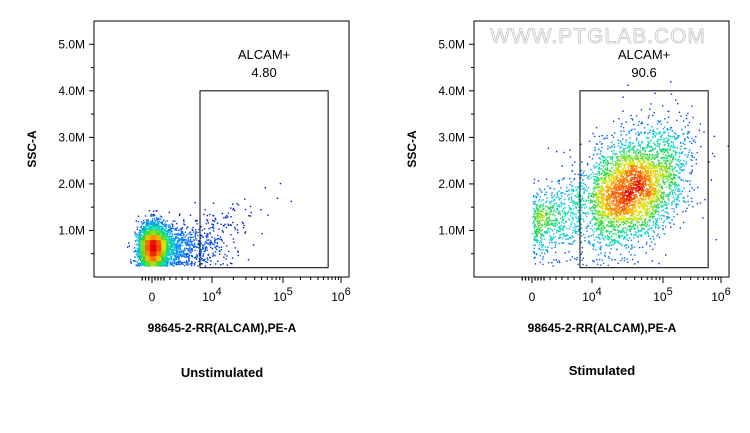  What do you see at coordinates (264, 179) in the screenshot?
I see `gate-rectangle-unstimulated` at bounding box center [264, 179].